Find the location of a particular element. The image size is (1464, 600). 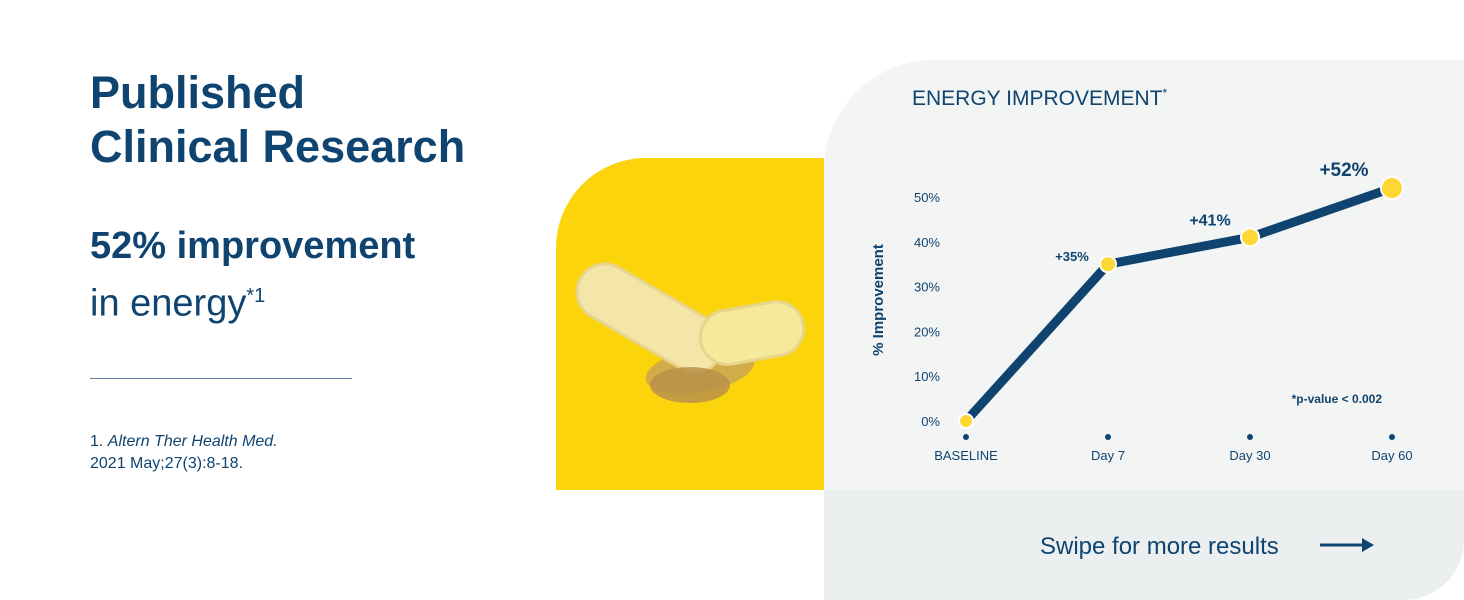

citation-journal: Altern Ther Health Med. is located at coordinates (192, 441).